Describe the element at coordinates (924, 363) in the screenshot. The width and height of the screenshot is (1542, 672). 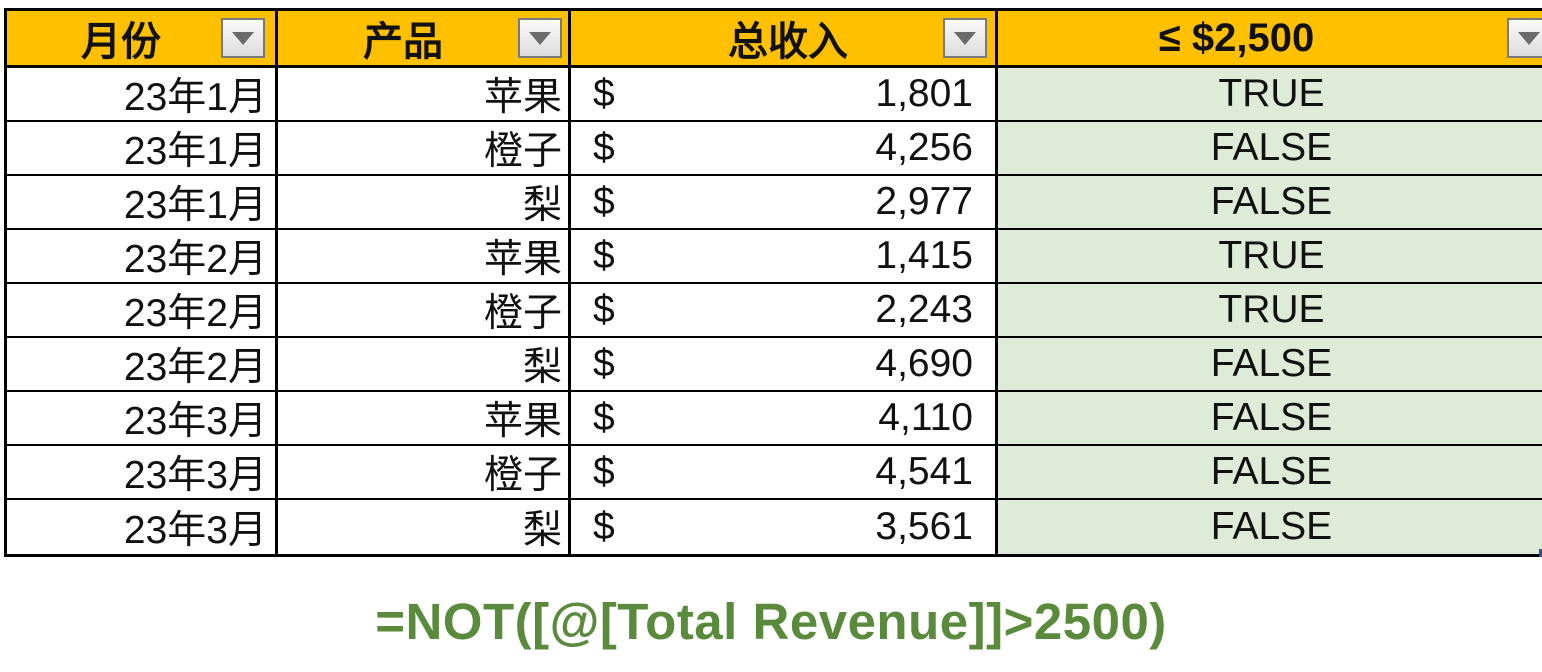
I see `cell-revenue-value: 4,690` at that location.